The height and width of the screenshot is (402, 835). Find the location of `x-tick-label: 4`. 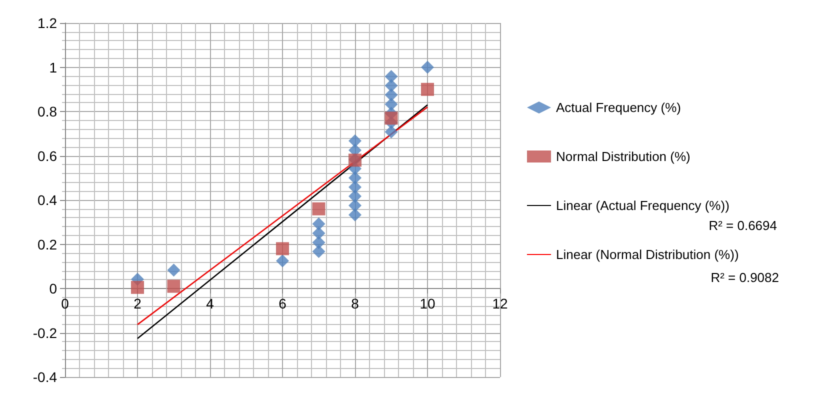

x-tick-label: 4 is located at coordinates (210, 304).